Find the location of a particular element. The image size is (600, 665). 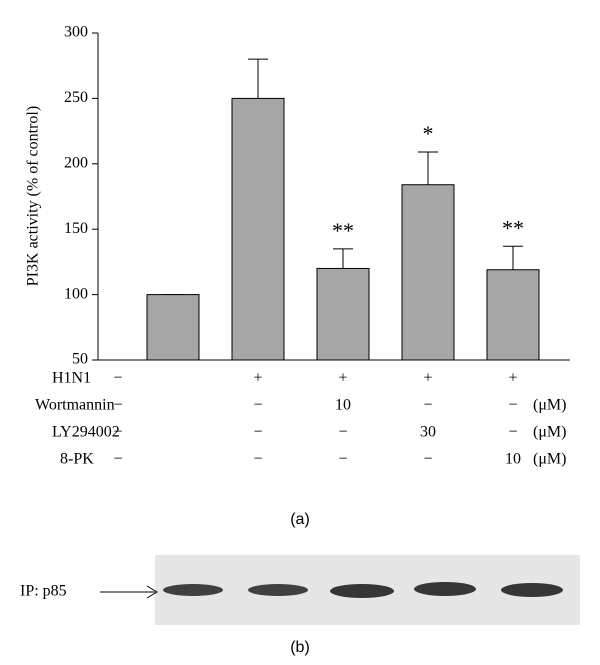

y-tick-label: 100 is located at coordinates (76, 293).